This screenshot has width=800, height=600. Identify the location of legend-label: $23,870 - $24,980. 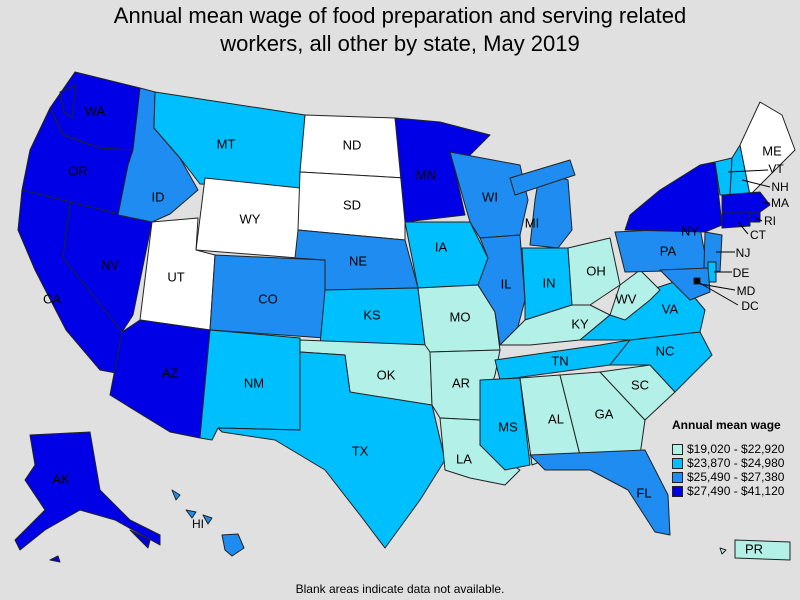
(736, 463).